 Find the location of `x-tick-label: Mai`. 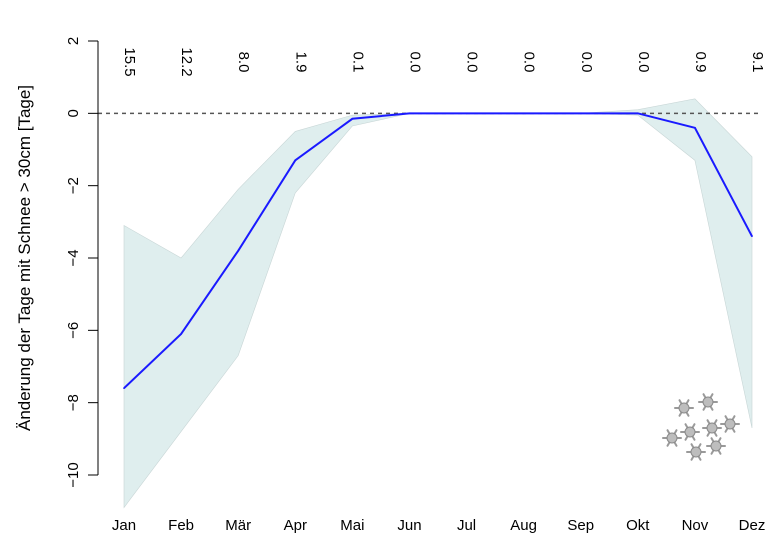

x-tick-label: Mai is located at coordinates (352, 525).